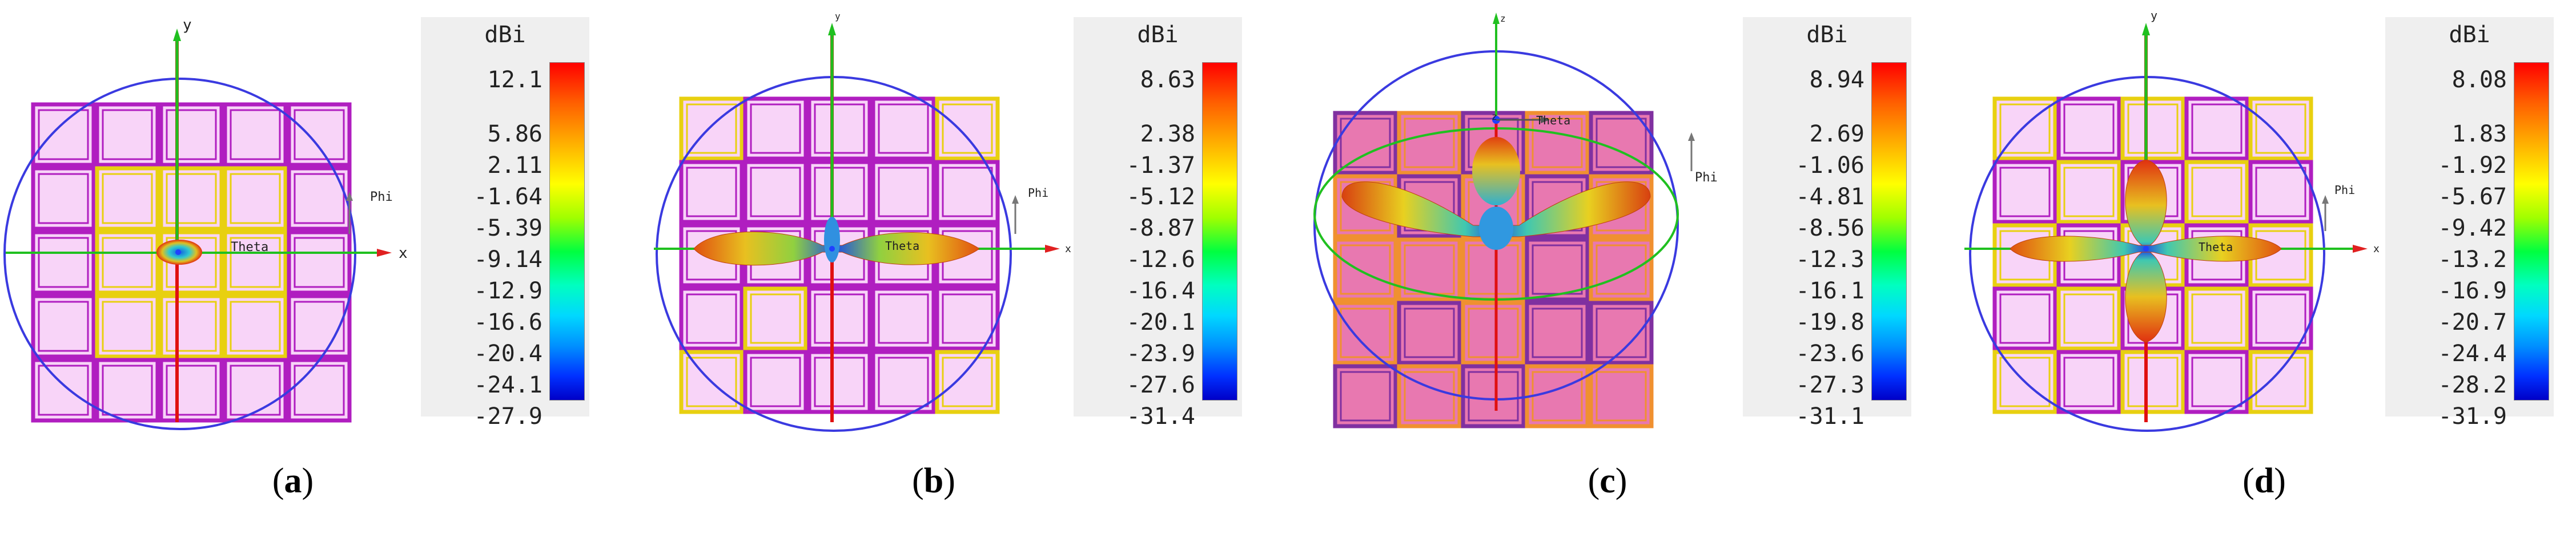 The height and width of the screenshot is (538, 2576). I want to click on z-origin-label: z, so click(1494, 116).